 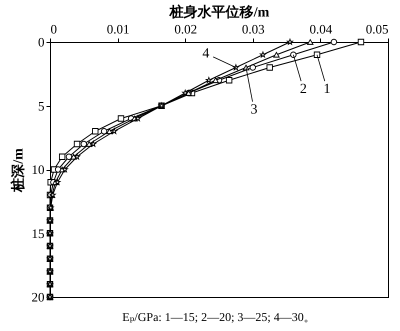 What do you see at coordinates (219, 317) in the screenshot?
I see `text: Eₚ/GPa: 1—15; 2—20; 3—25; 4—30。` at bounding box center [219, 317].